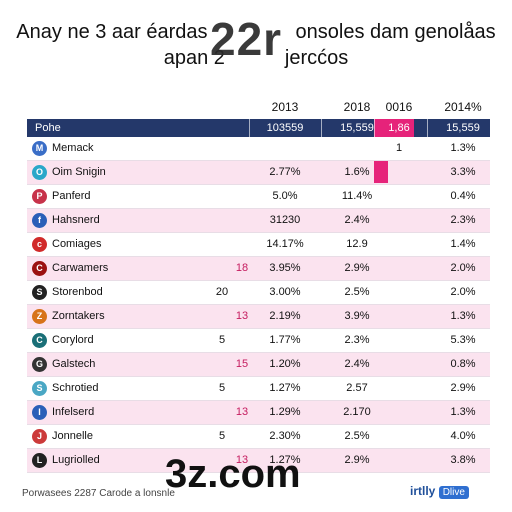 The height and width of the screenshot is (512, 512). What do you see at coordinates (246, 39) in the screenshot?
I see `title-watermark: 22r` at bounding box center [246, 39].